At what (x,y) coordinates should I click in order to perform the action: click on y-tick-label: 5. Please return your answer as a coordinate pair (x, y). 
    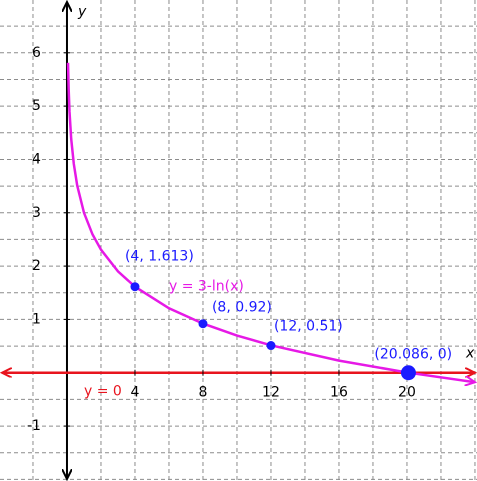
    Looking at the image, I should click on (36, 106).